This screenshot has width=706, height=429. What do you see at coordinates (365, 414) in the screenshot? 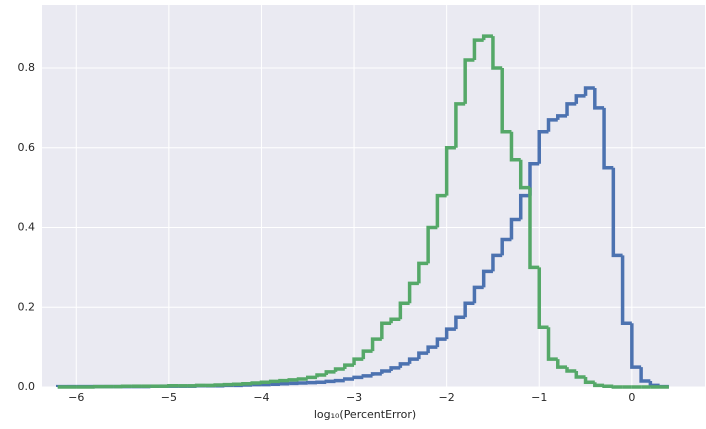
I see `x-axis-label: log₁₀(PercentError)` at bounding box center [365, 414].